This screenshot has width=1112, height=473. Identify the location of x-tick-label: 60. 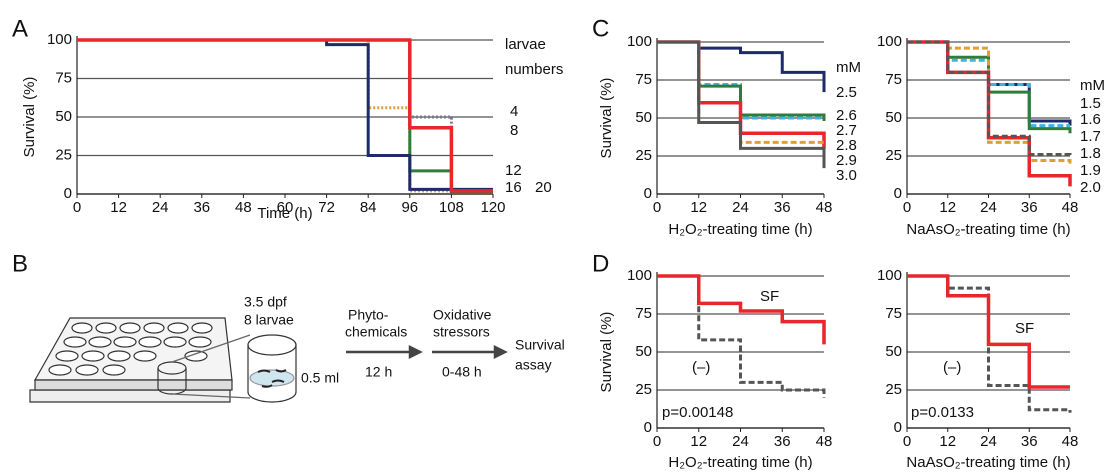
(285, 207).